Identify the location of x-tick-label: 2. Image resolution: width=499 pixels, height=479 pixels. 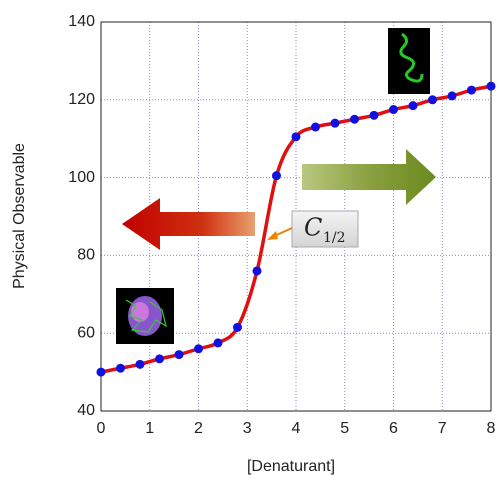
(198, 428).